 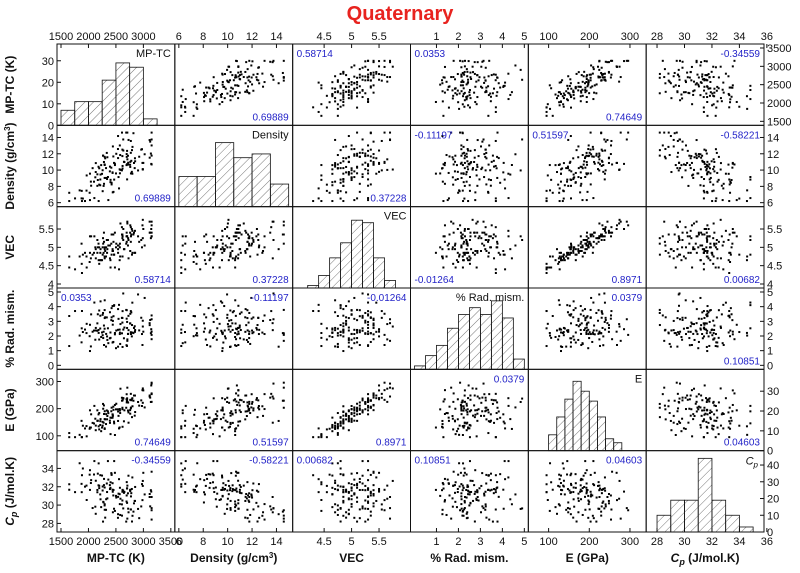 I want to click on left-tick-label-rad: 1, so click(x=51, y=352).